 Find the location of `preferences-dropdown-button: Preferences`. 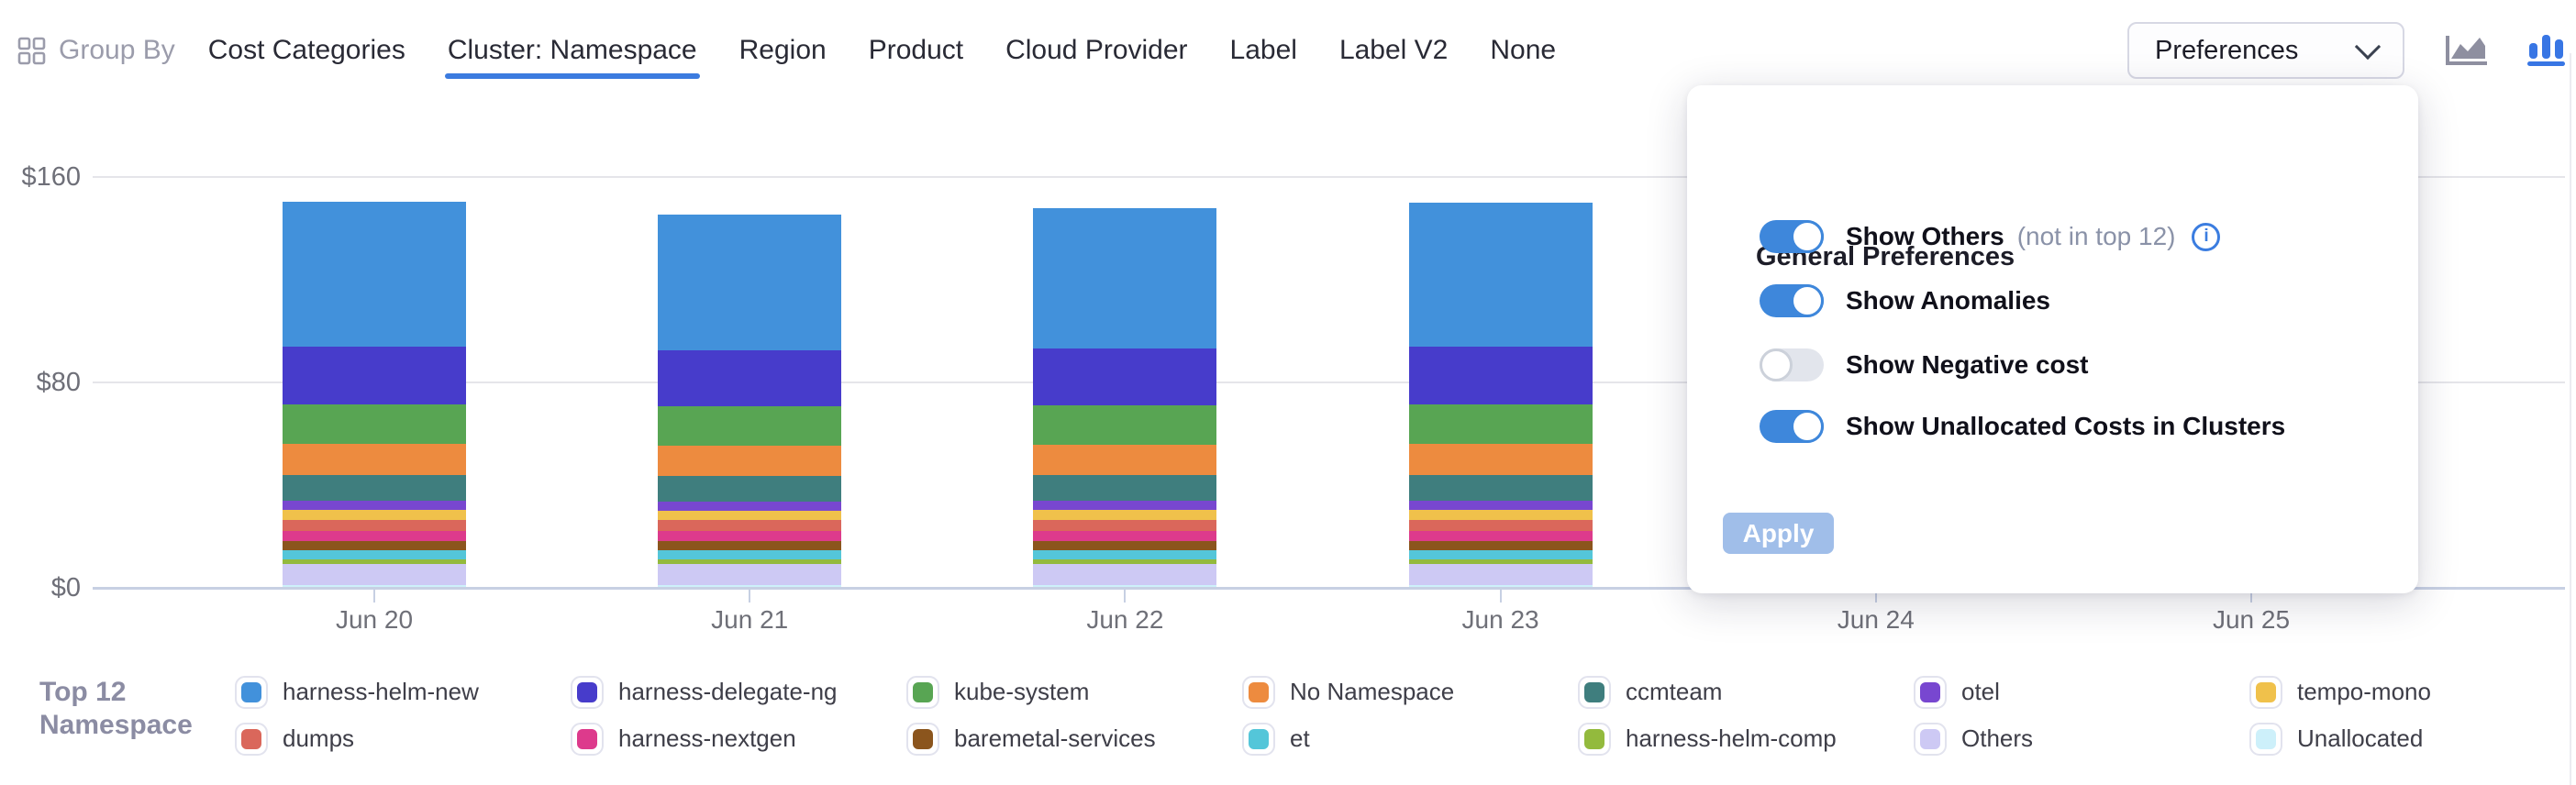

preferences-dropdown-button: Preferences is located at coordinates (2265, 50).